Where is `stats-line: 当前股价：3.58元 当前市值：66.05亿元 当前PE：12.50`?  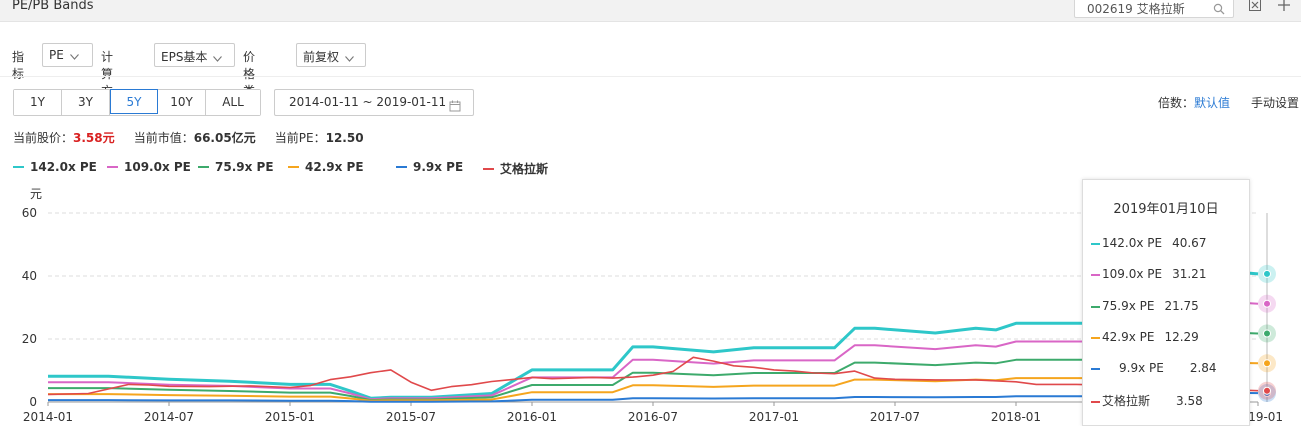 stats-line: 当前股价：3.58元 当前市值：66.05亿元 当前PE：12.50 is located at coordinates (188, 137).